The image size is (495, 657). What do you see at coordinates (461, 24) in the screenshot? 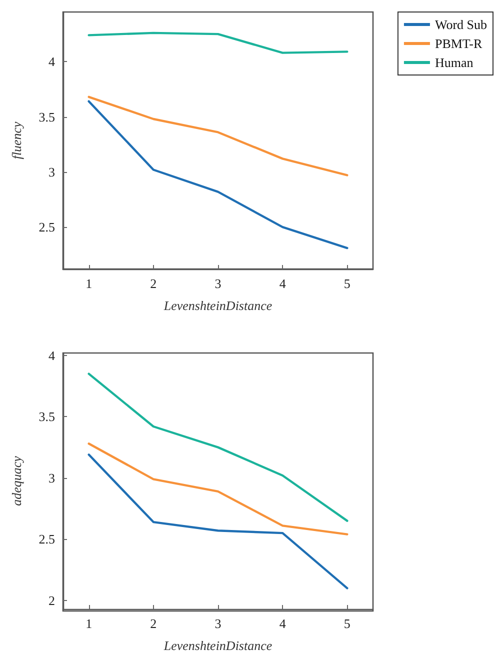
I see `legend-label: Word Sub` at bounding box center [461, 24].